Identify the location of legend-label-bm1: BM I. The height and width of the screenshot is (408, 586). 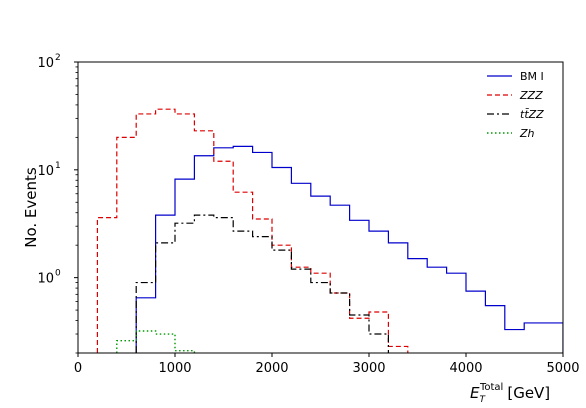
(532, 76).